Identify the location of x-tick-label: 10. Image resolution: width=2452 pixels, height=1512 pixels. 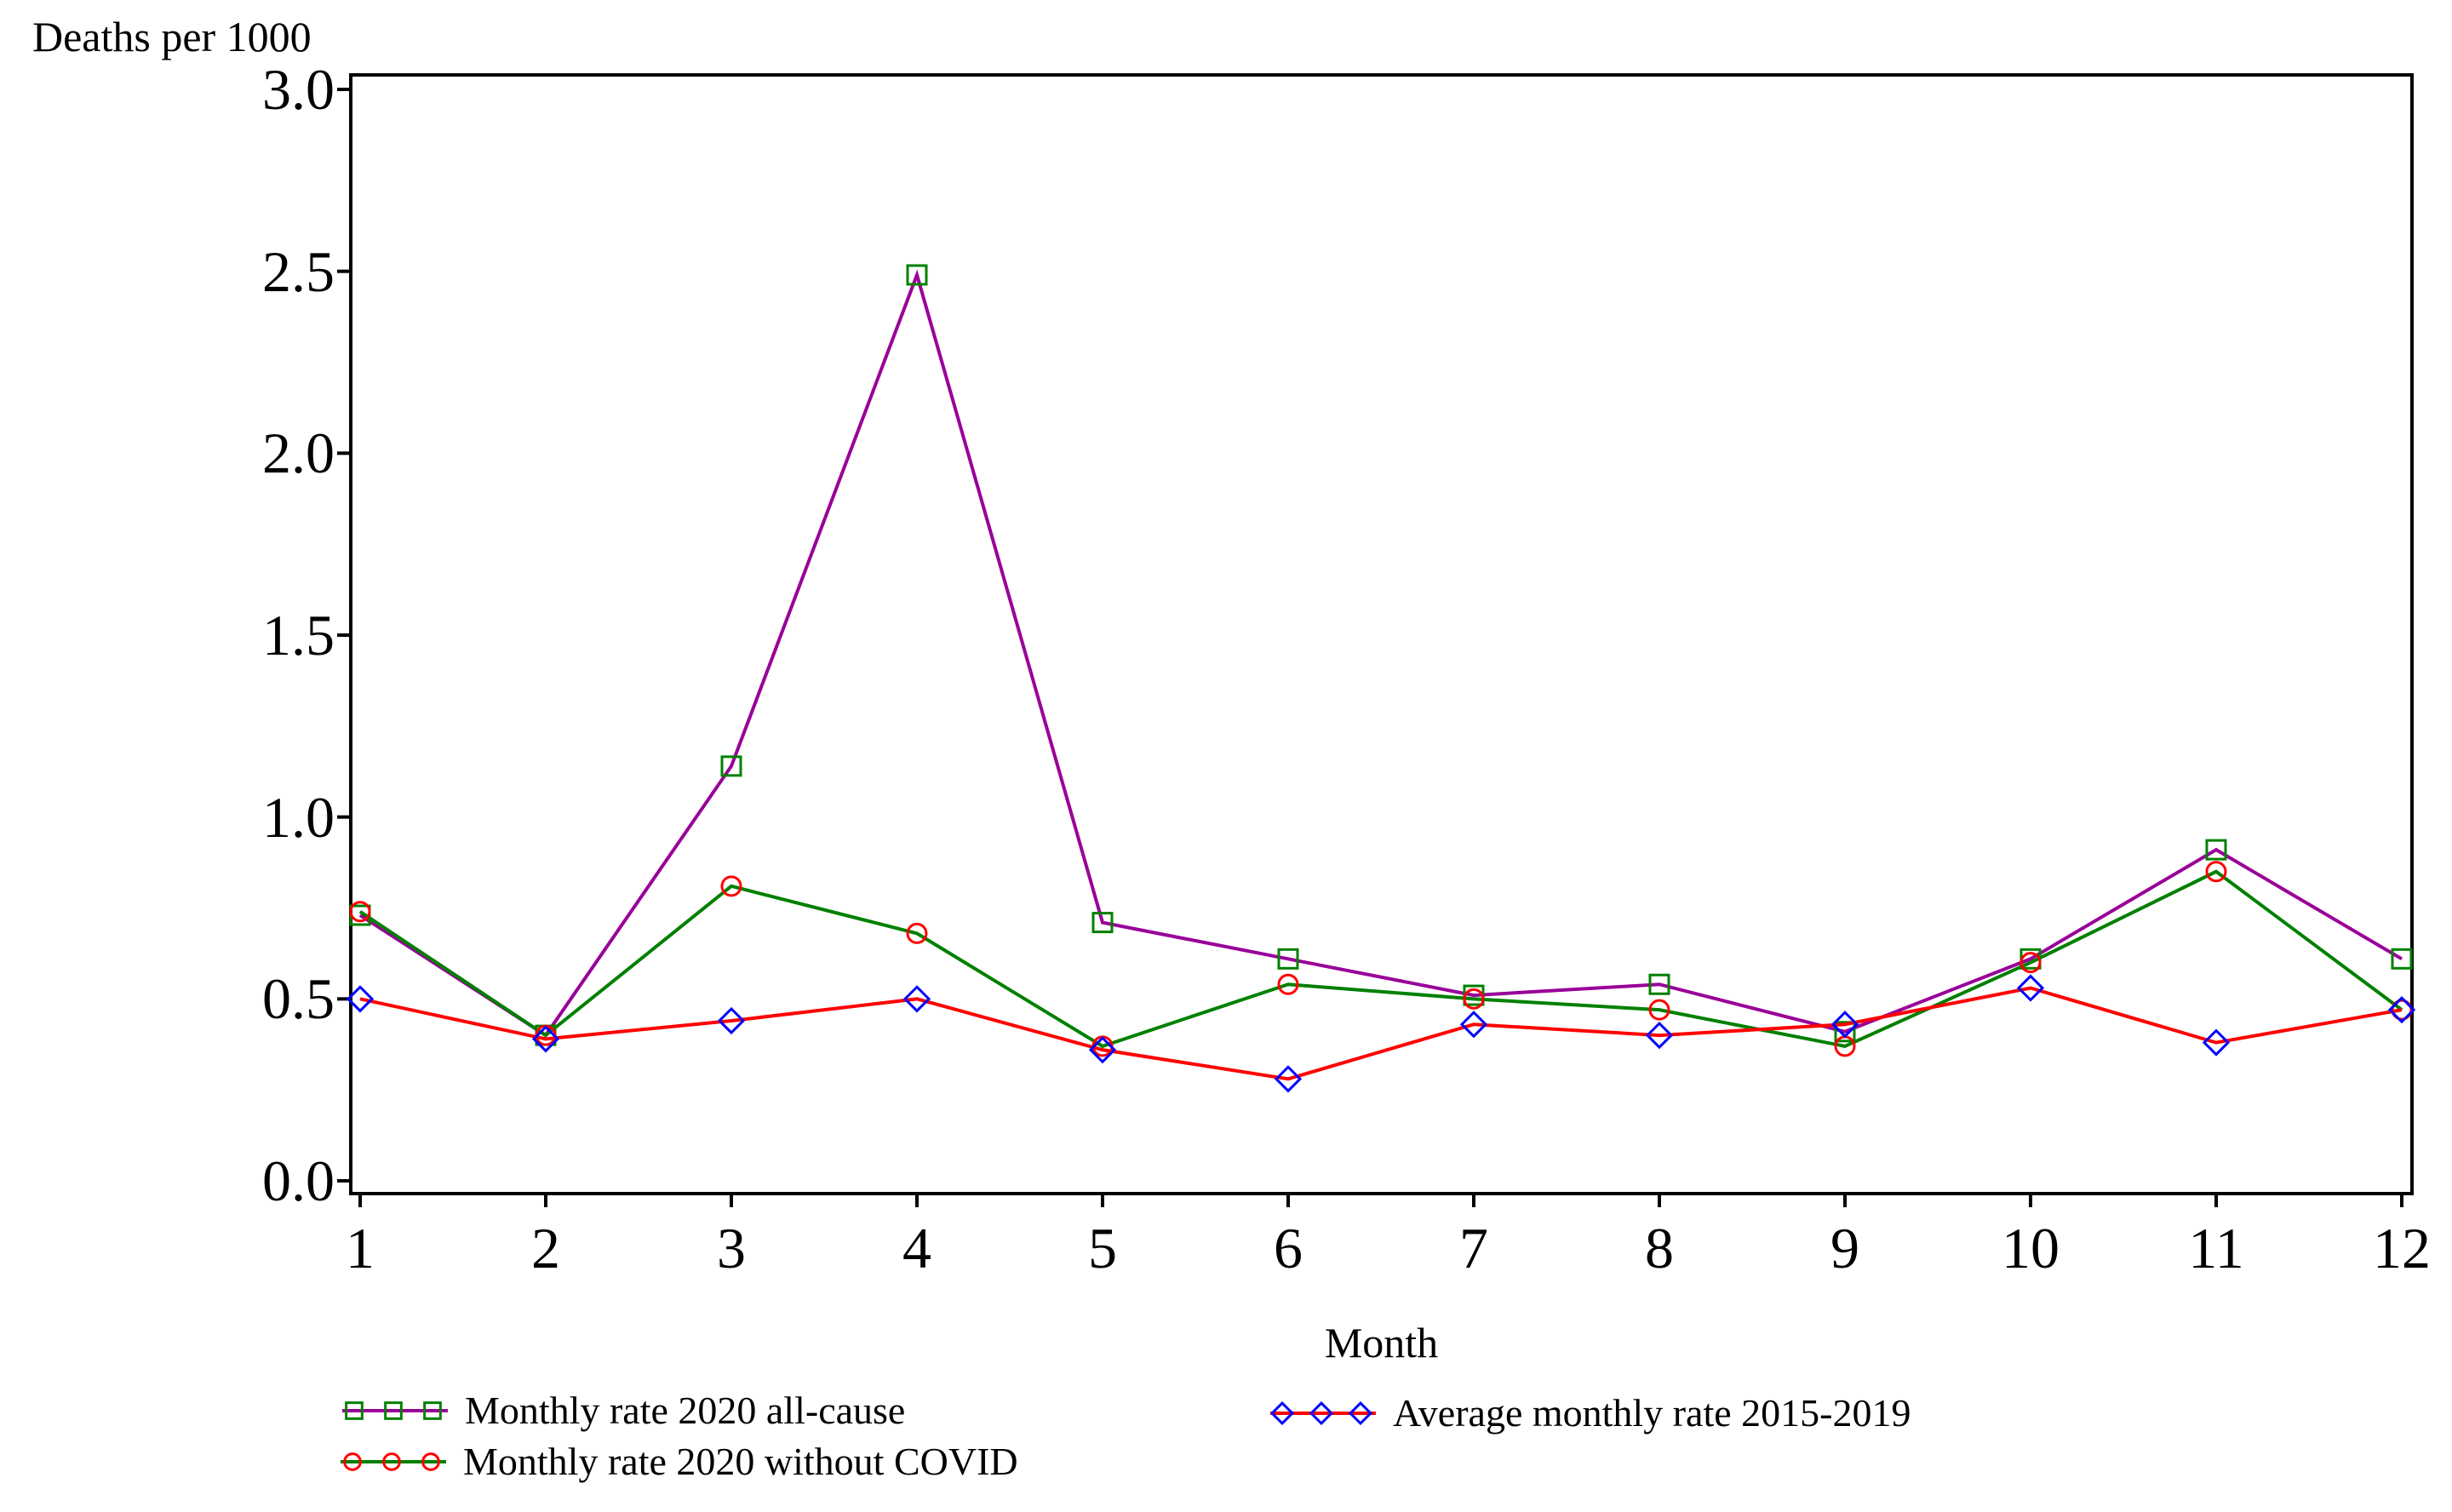
(2031, 1248).